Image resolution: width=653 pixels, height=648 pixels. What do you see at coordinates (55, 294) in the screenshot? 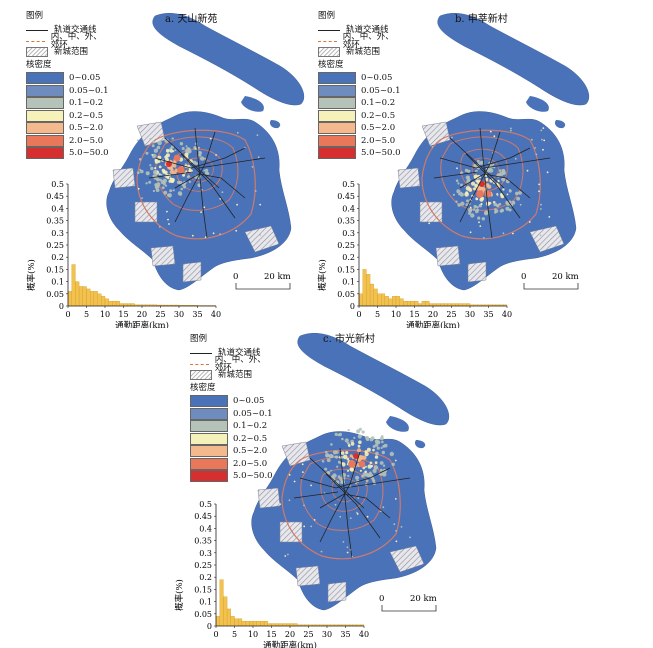
I see `y-tick-label: 0.05` at bounding box center [55, 294].